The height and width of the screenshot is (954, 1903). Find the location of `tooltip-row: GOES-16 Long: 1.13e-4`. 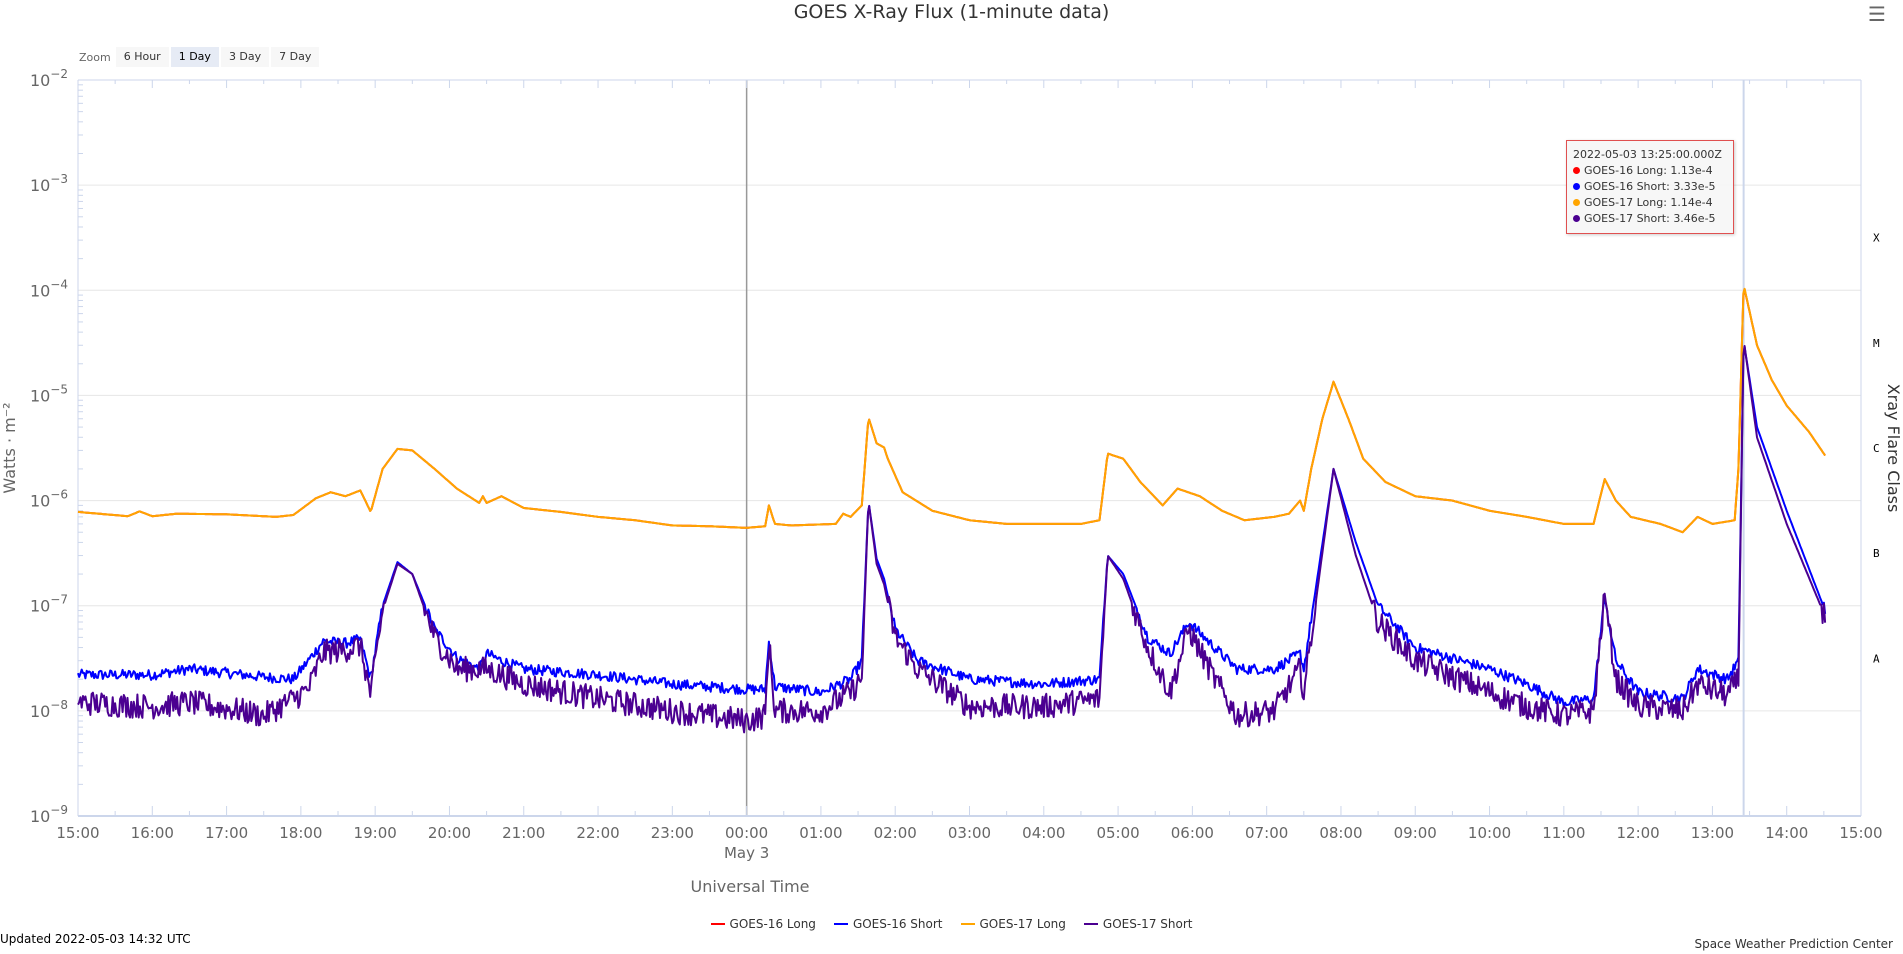

tooltip-row: GOES-16 Long: 1.13e-4 is located at coordinates (1653, 171).